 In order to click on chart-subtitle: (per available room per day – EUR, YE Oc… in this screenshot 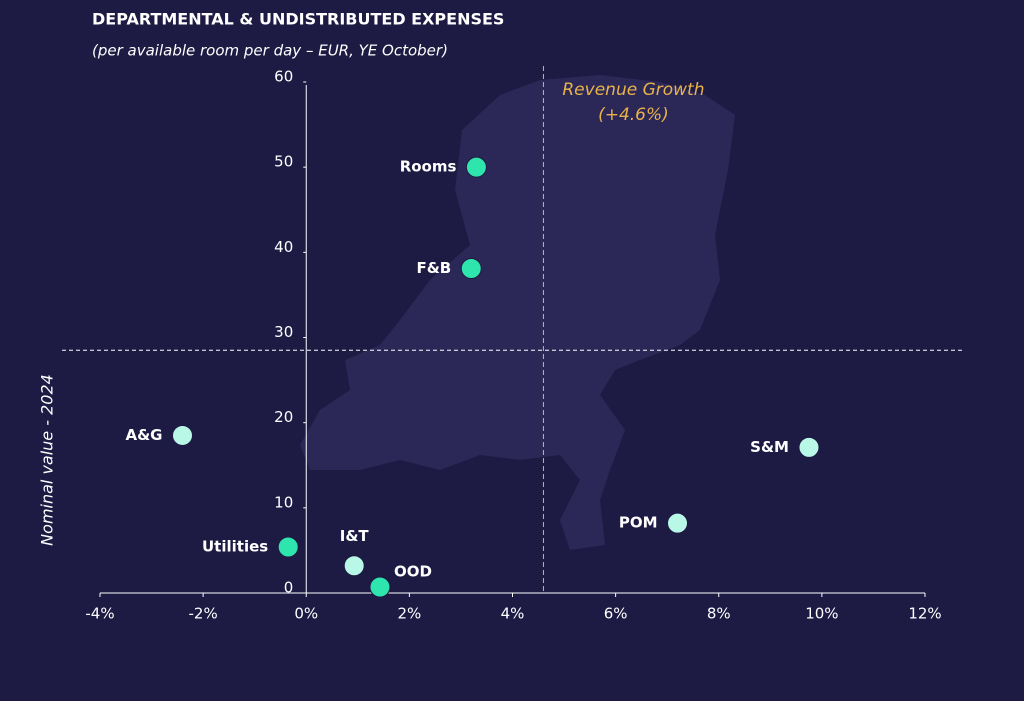, I will do `click(270, 51)`.